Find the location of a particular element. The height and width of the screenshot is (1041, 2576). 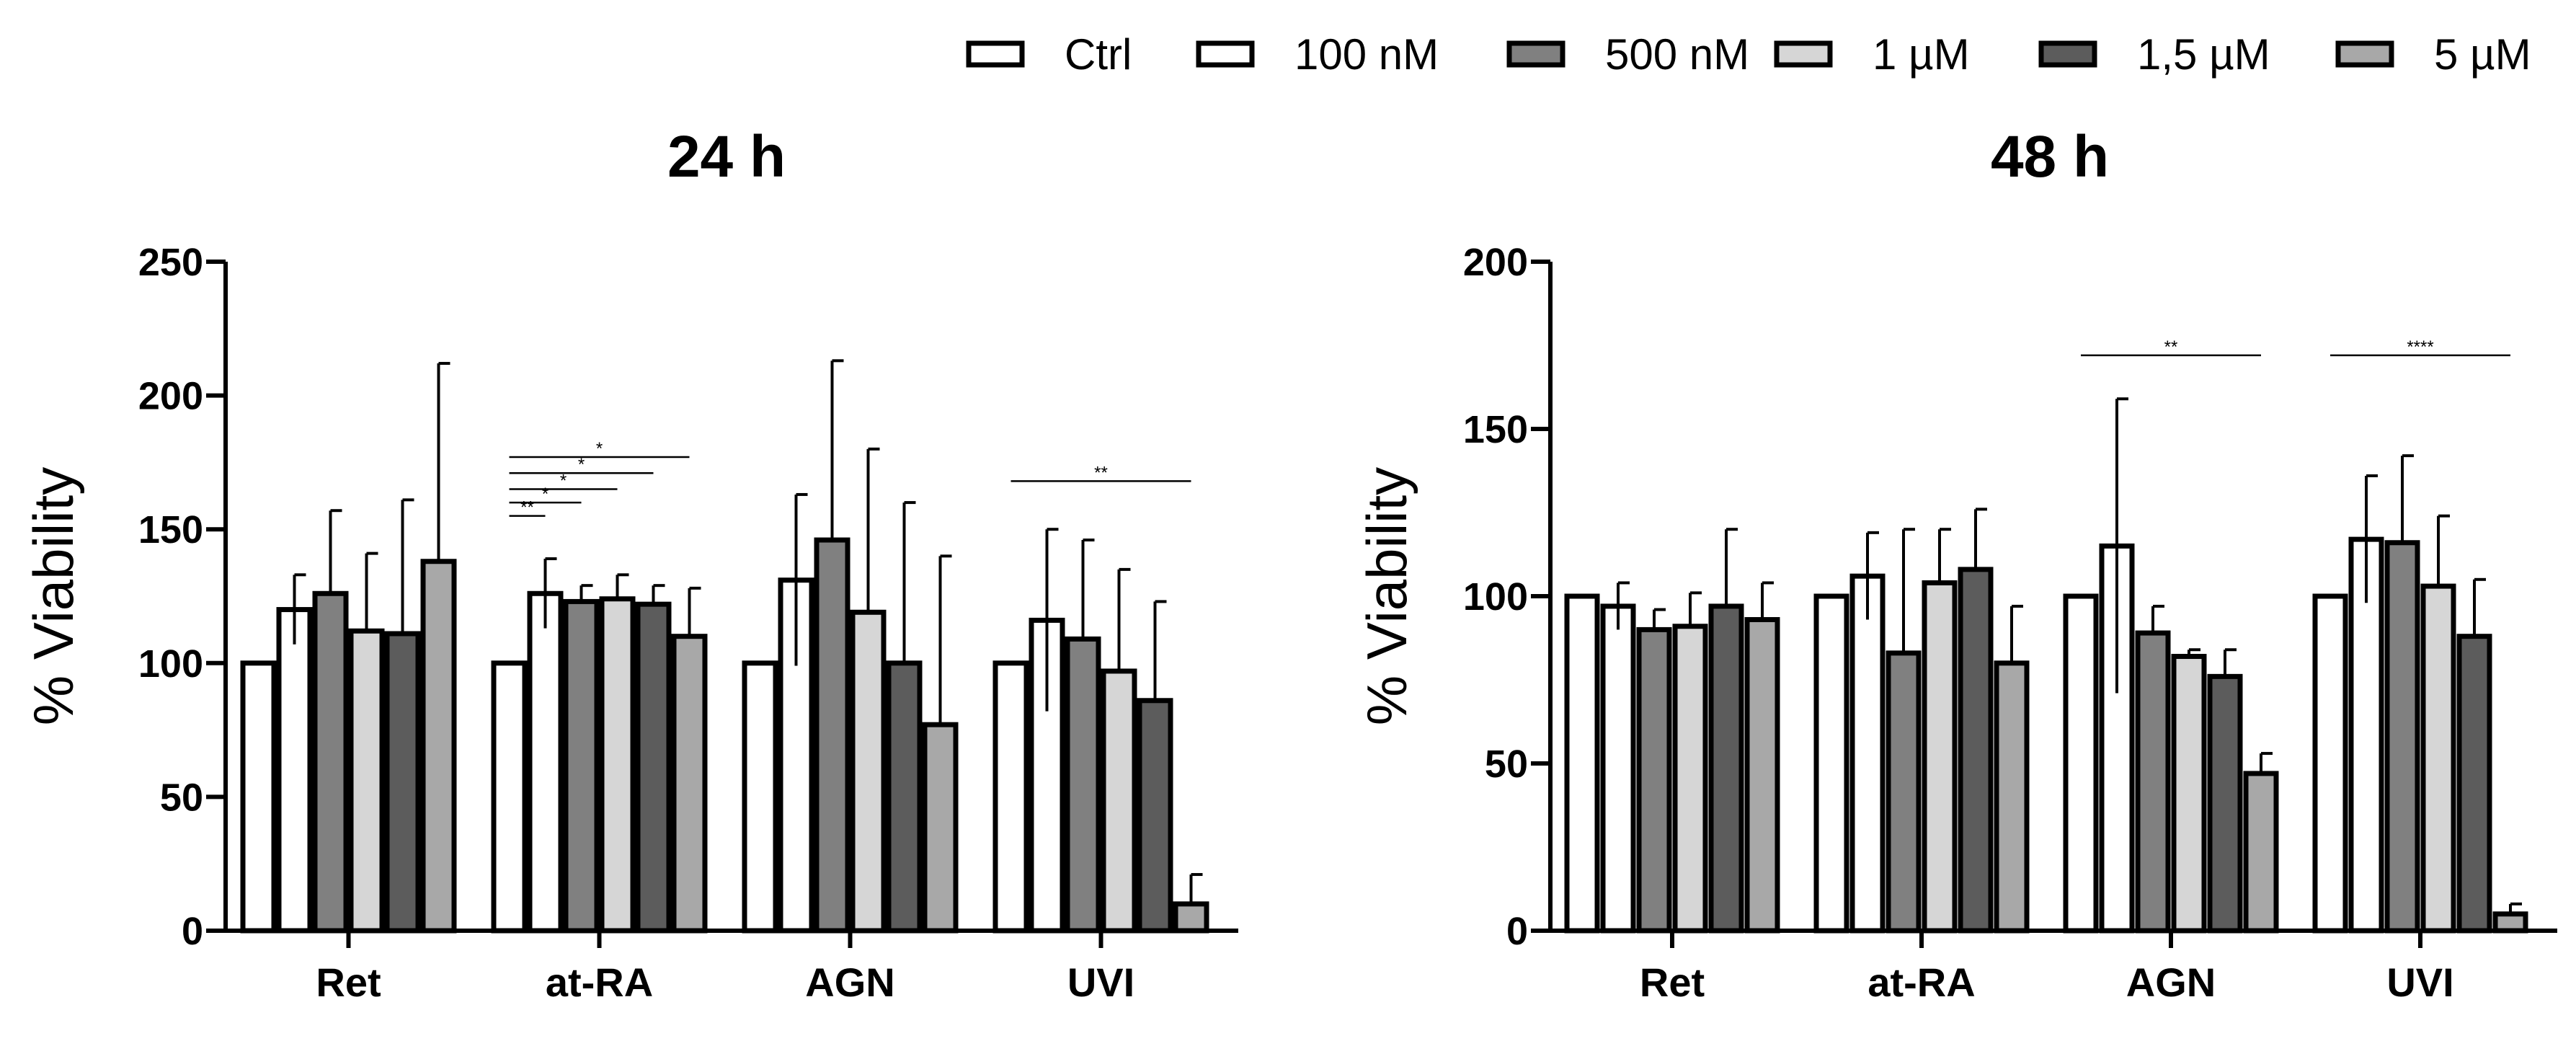

legend-label-1-5-um: 1,5 µM is located at coordinates (2203, 54).